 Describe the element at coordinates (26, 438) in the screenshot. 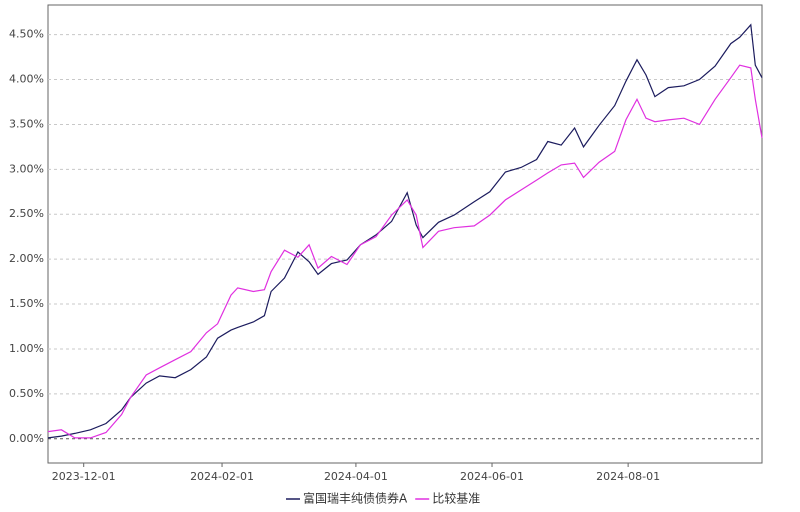

I see `y-tick-label: 0.00%` at that location.